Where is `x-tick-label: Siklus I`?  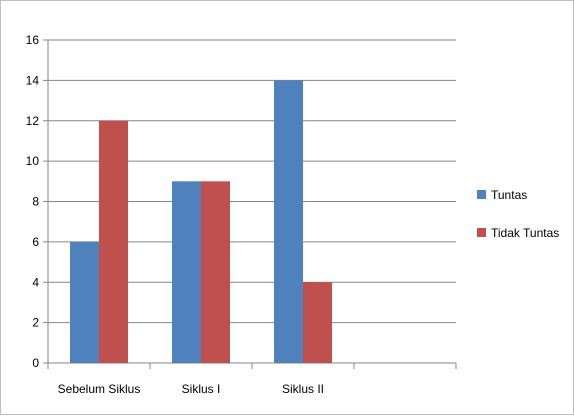
x-tick-label: Siklus I is located at coordinates (201, 389).